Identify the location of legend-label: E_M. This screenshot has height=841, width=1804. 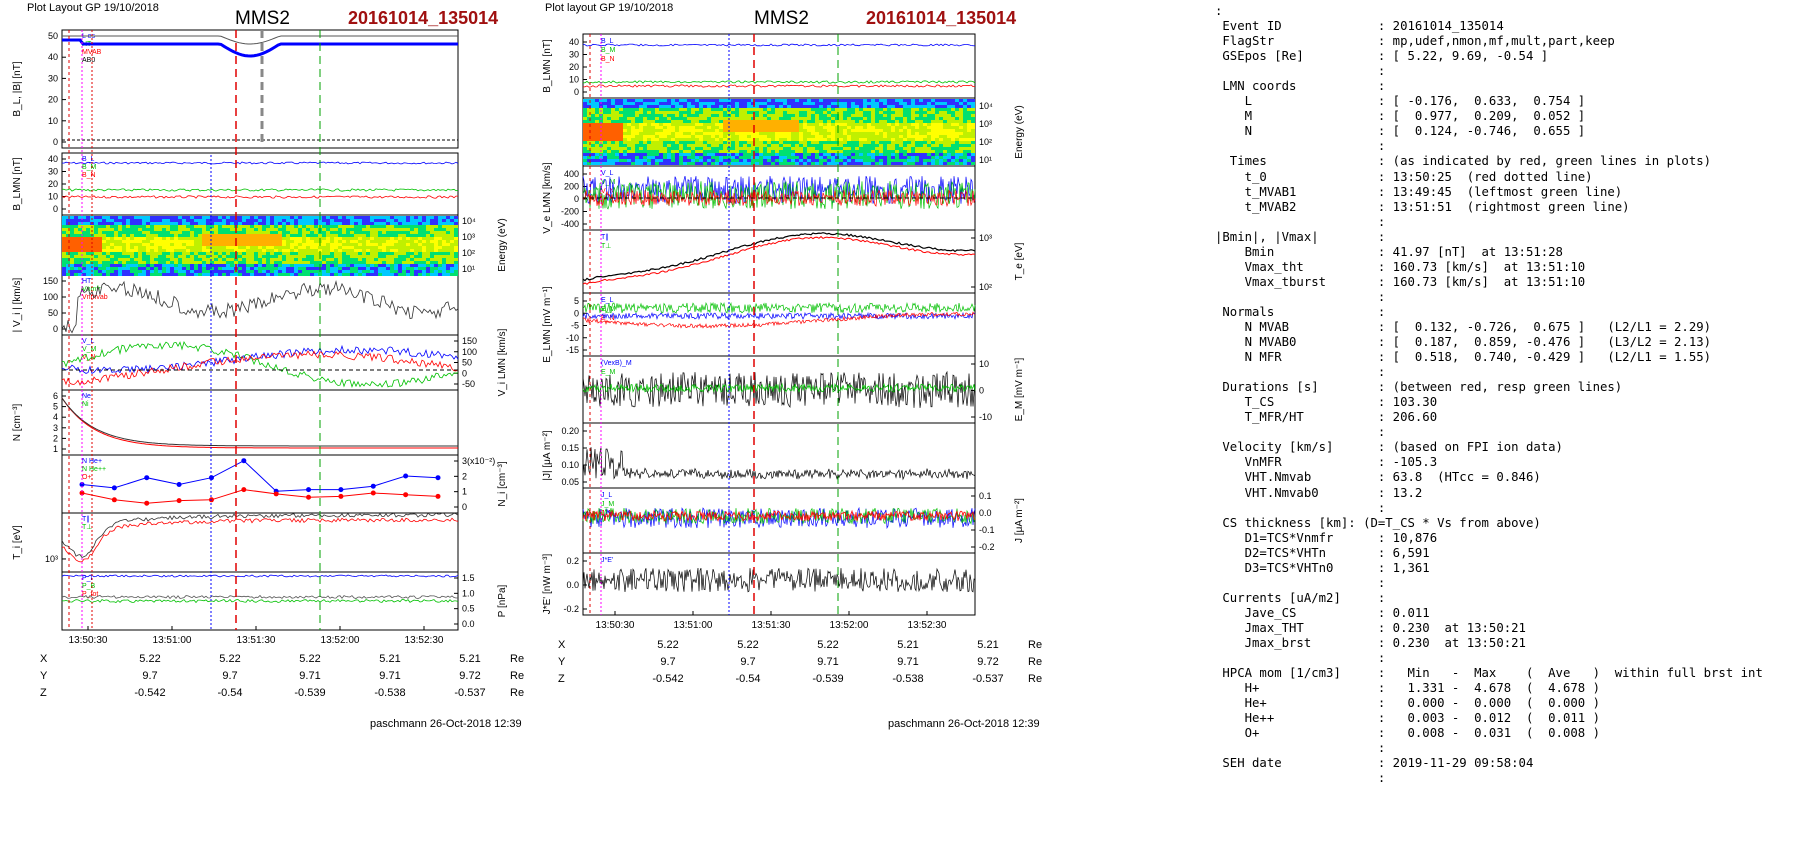
(608, 309).